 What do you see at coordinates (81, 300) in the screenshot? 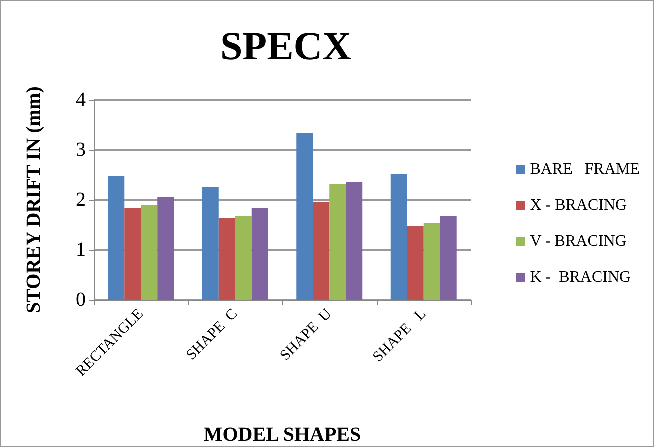
I see `y-tick-label: 0` at bounding box center [81, 300].